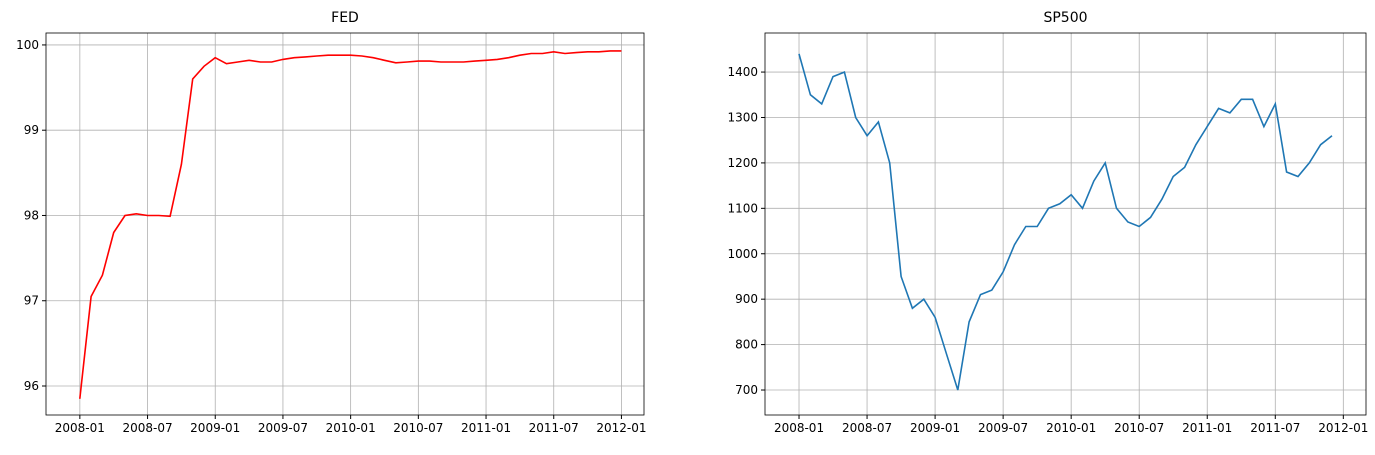 The image size is (1375, 455). Describe the element at coordinates (27, 45) in the screenshot. I see `y-tick-label: 100` at that location.